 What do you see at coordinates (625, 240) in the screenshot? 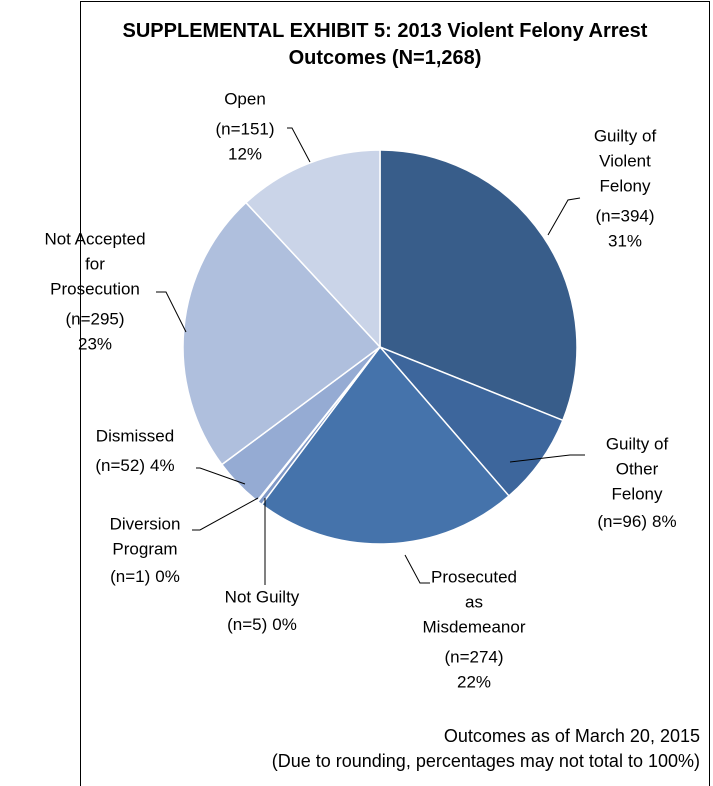
I see `percent-label: 31%` at bounding box center [625, 240].